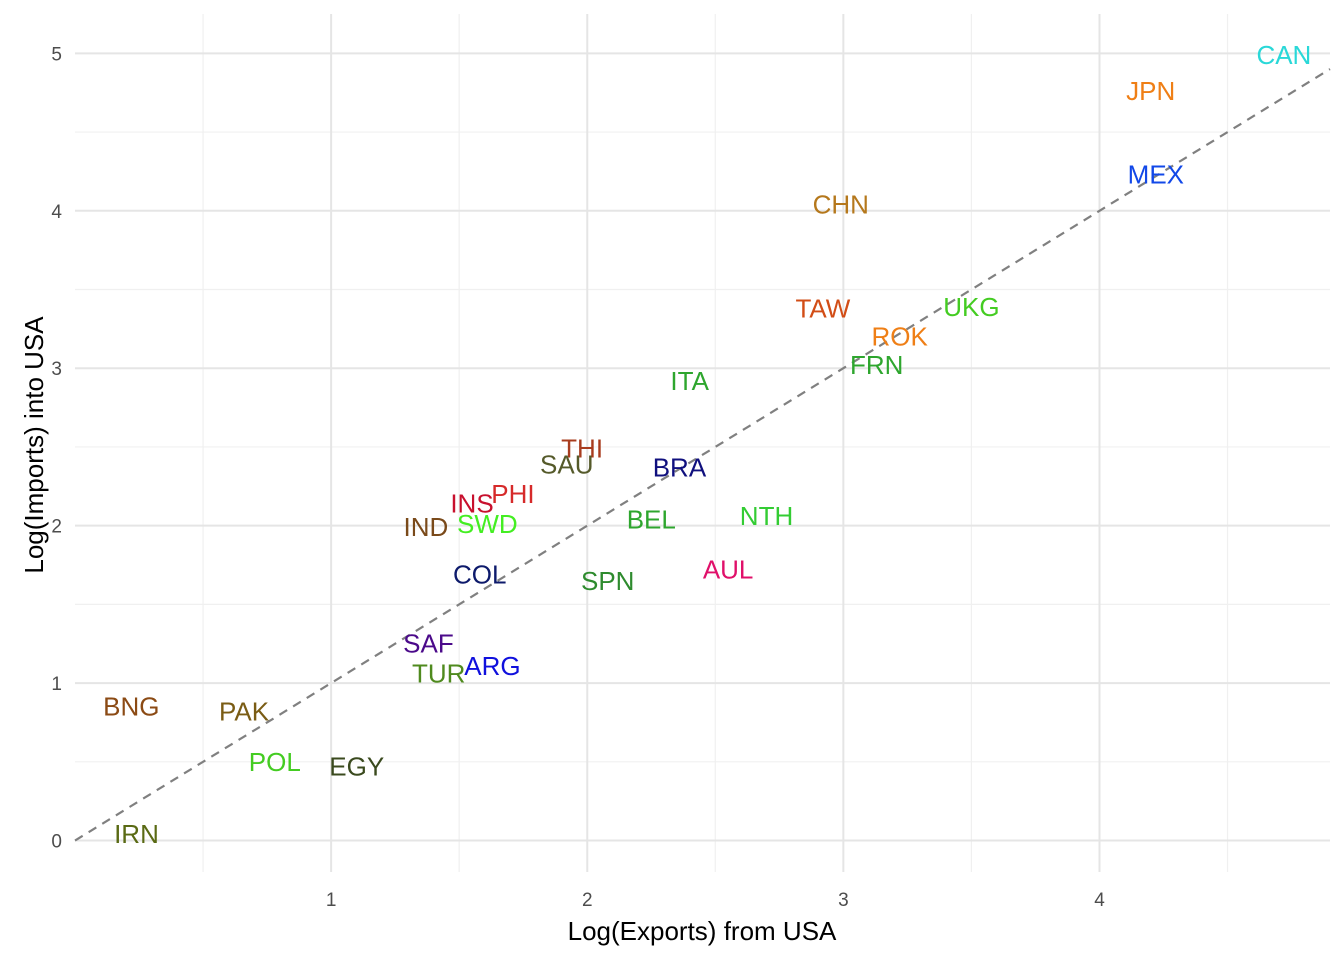 Image resolution: width=1344 pixels, height=960 pixels. What do you see at coordinates (822, 308) in the screenshot?
I see `point-label-taw: TAW` at bounding box center [822, 308].